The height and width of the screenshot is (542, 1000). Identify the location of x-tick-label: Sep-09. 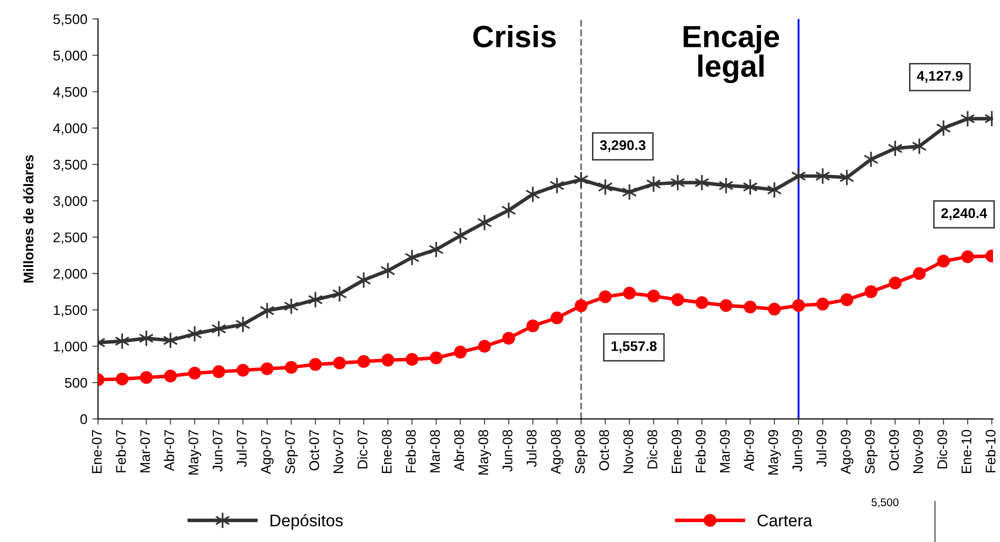
(871, 452).